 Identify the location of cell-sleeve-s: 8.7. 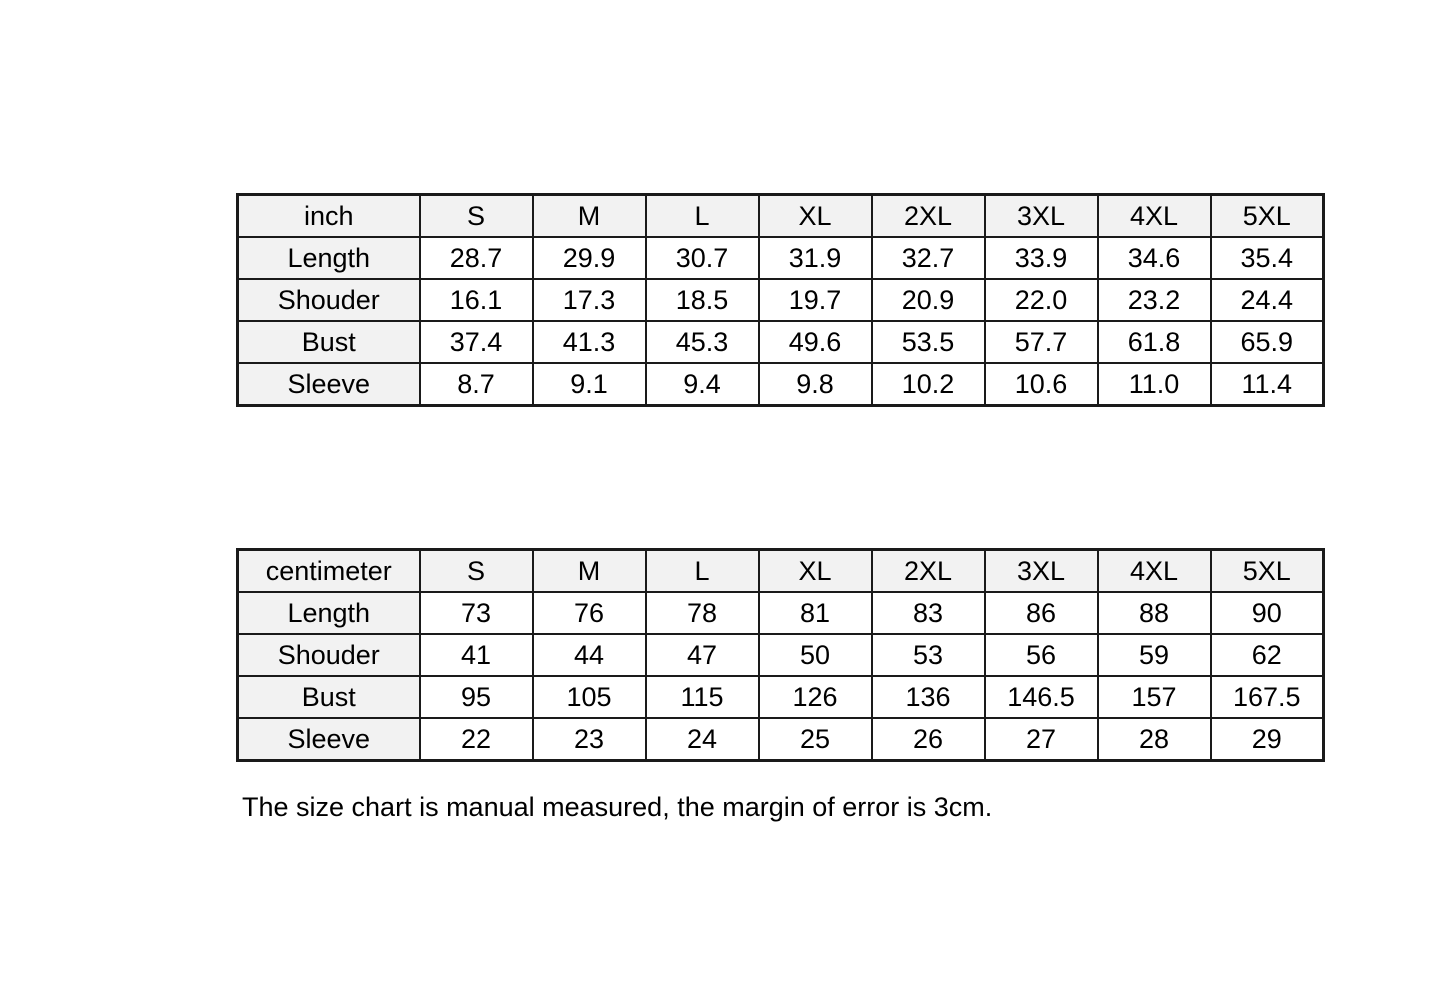
(476, 384).